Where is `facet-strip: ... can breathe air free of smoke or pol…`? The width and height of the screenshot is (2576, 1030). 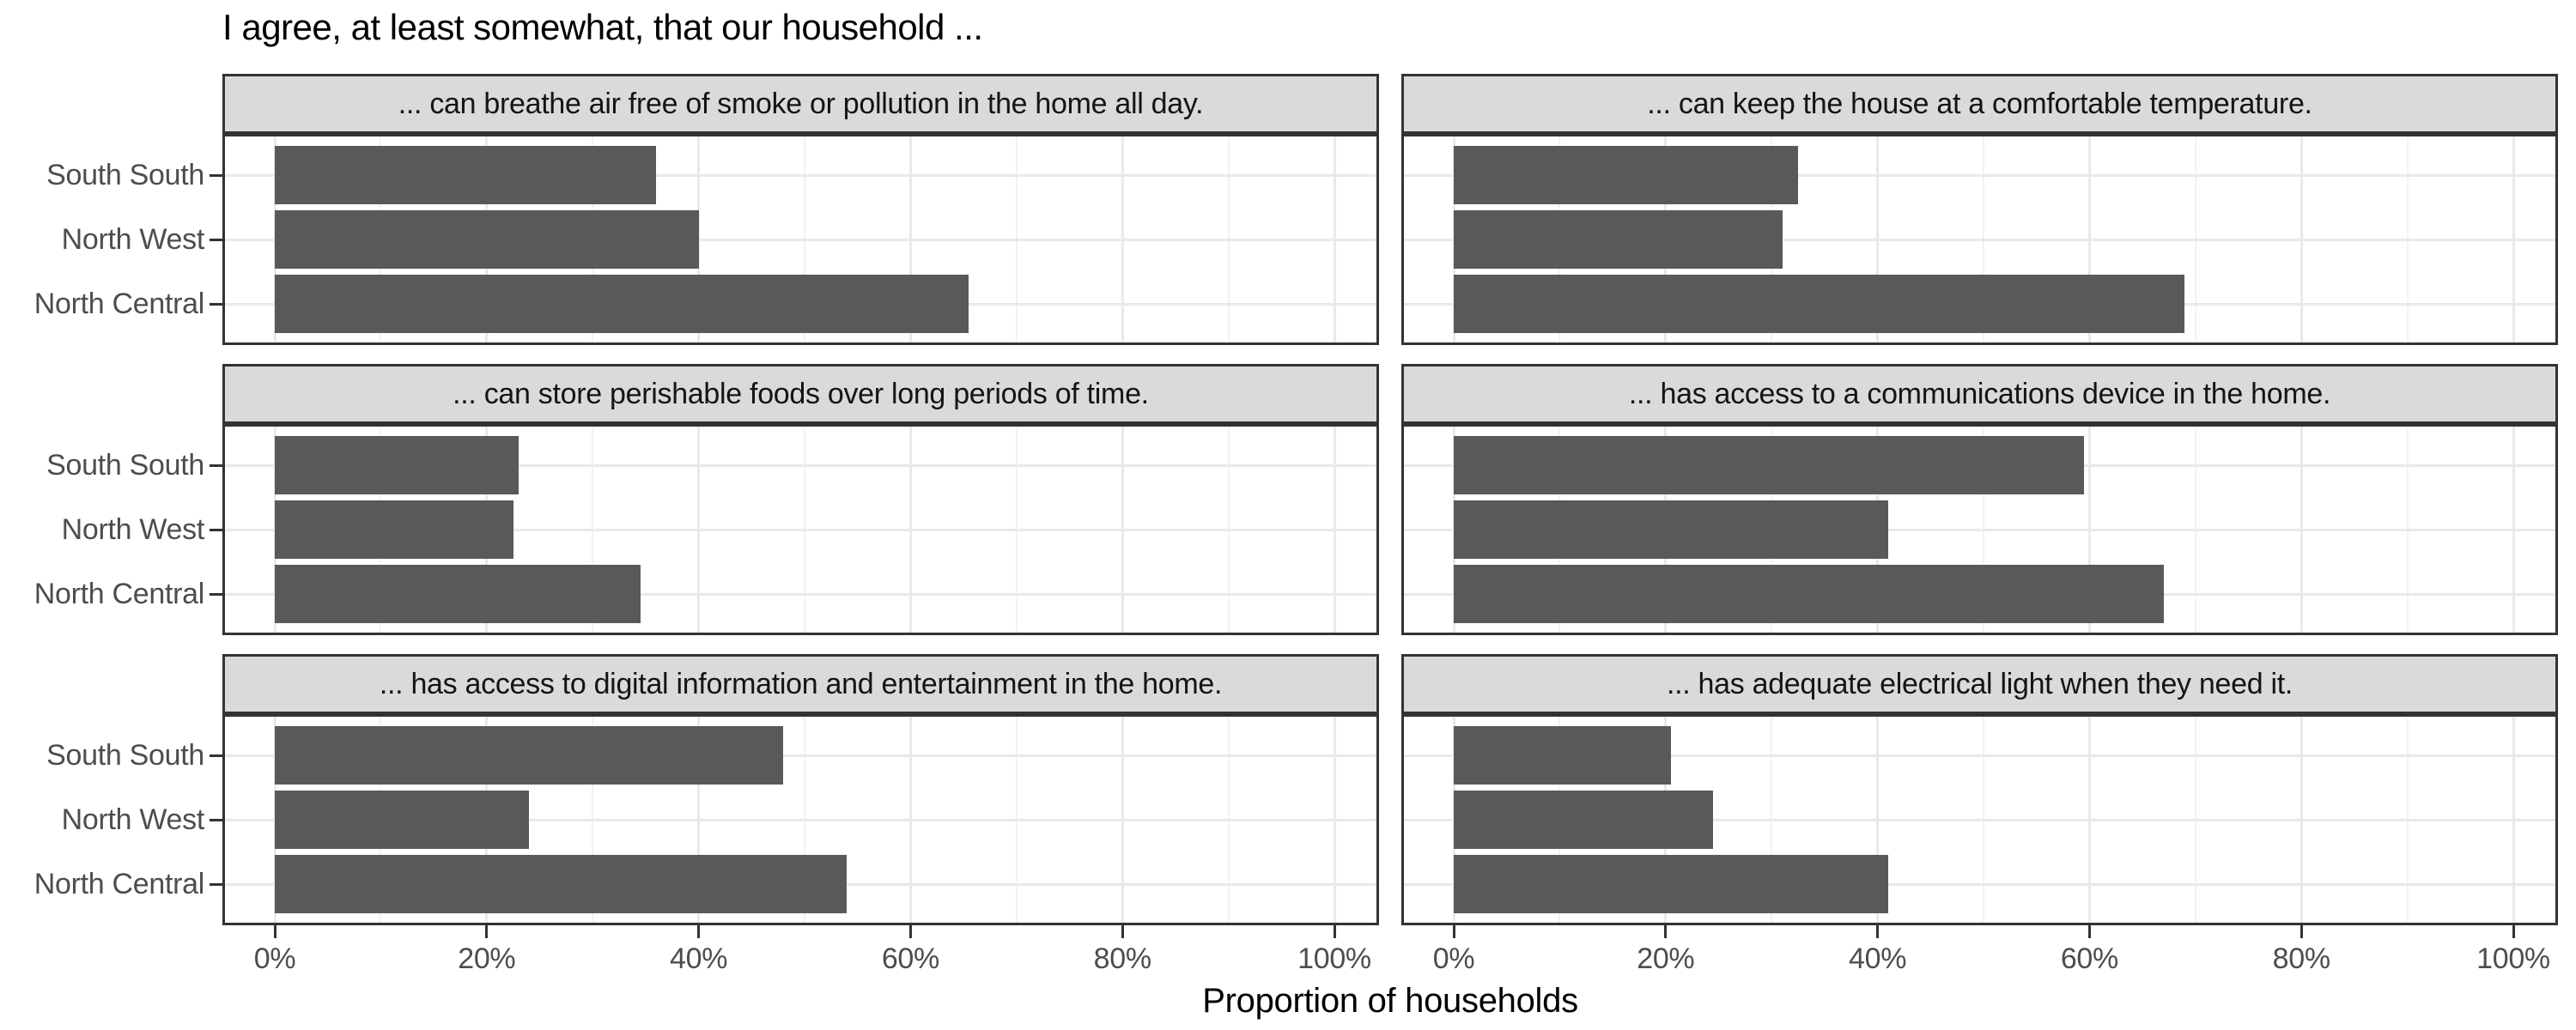 facet-strip: ... can breathe air free of smoke or pol… is located at coordinates (801, 104).